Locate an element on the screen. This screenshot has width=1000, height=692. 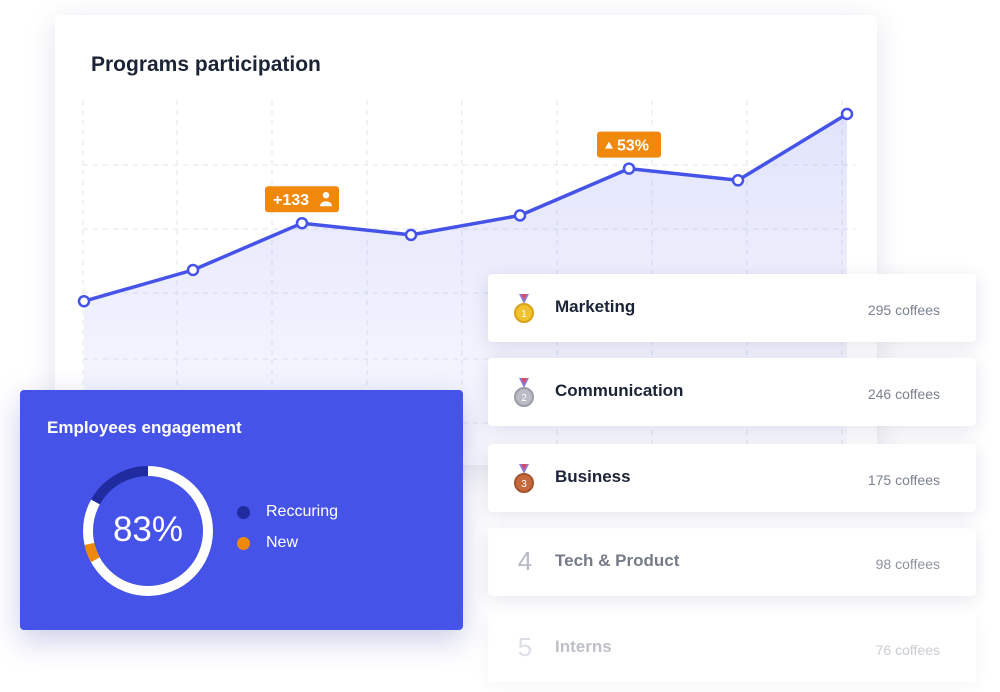
rank-name: Communication is located at coordinates (619, 390).